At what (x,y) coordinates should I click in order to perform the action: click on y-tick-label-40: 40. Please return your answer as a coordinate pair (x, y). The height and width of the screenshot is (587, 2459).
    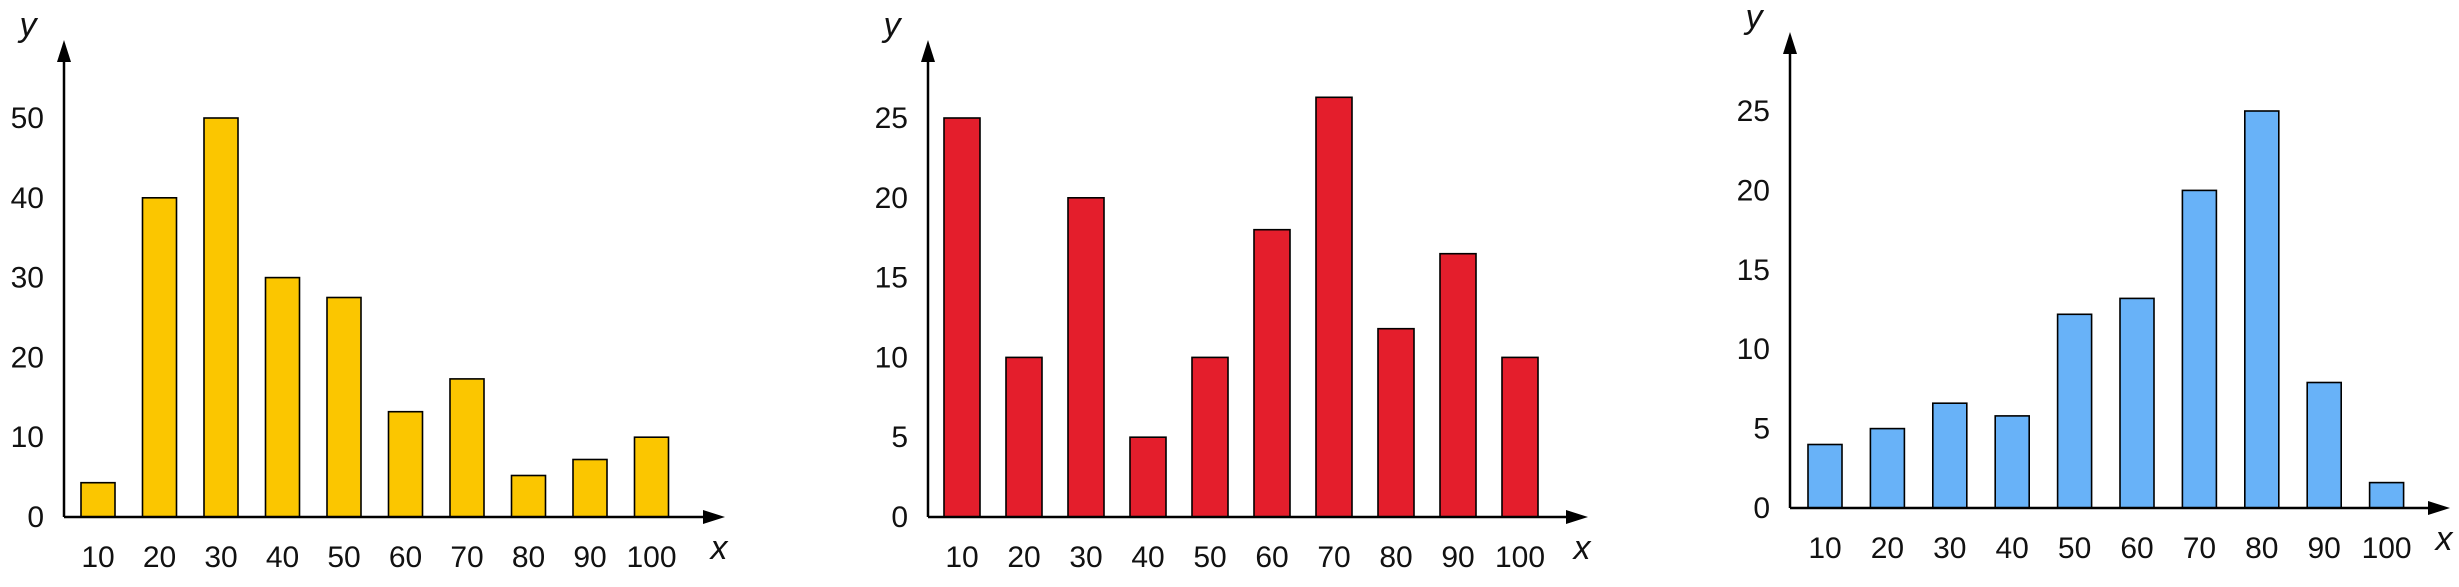
    Looking at the image, I should click on (27, 198).